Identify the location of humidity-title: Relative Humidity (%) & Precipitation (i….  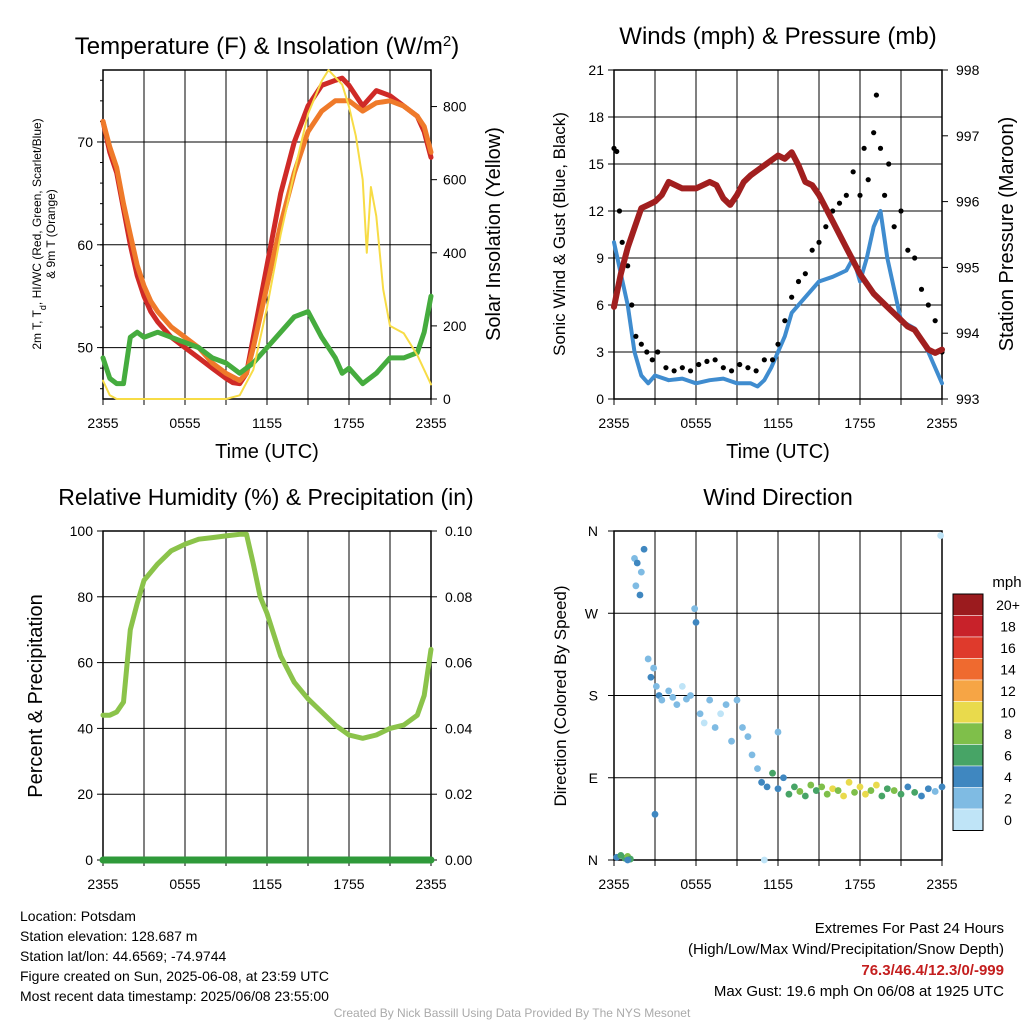
(265, 497).